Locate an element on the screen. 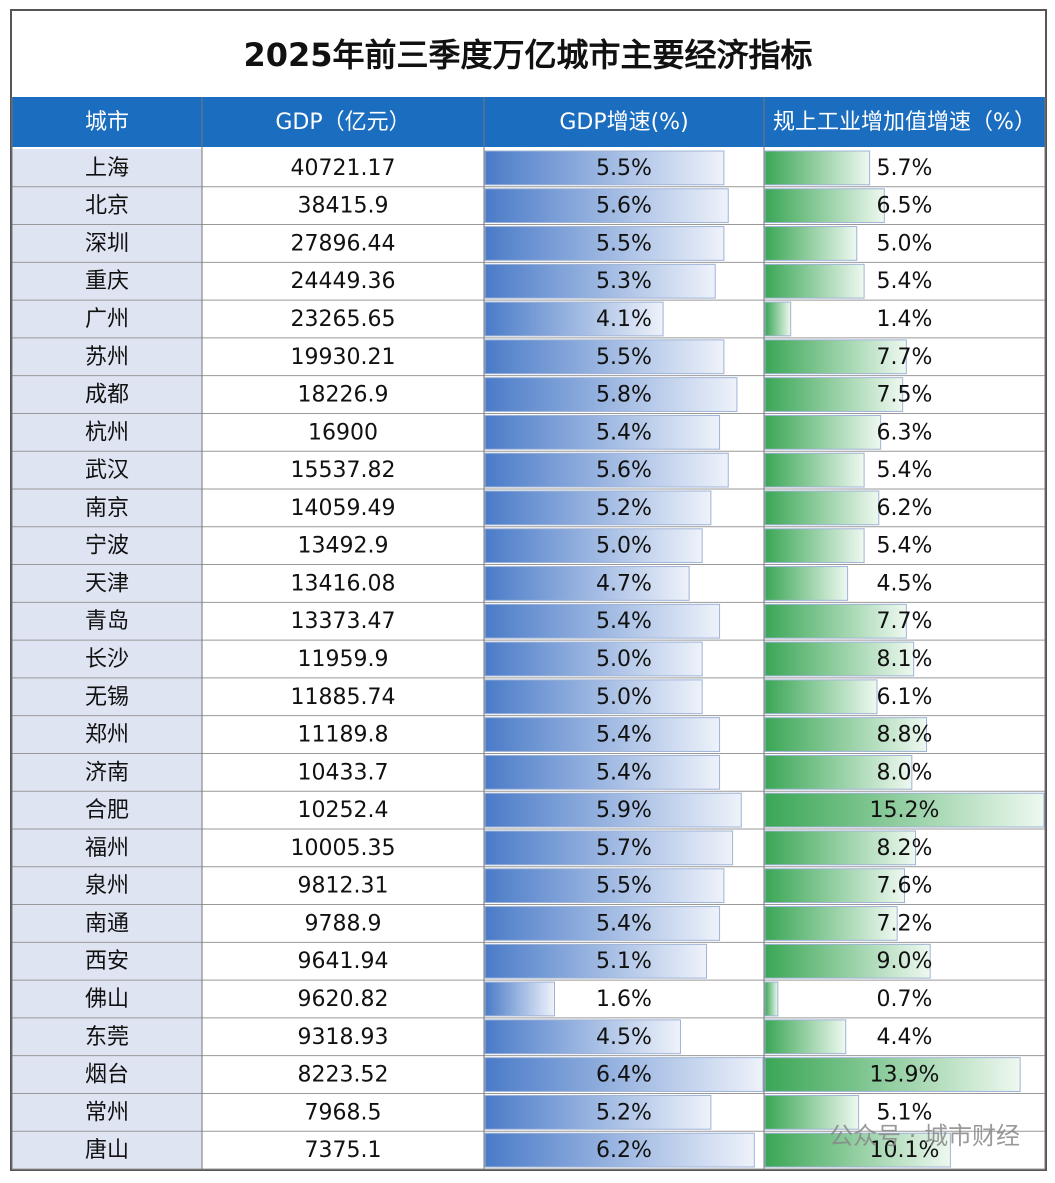 This screenshot has height=1183, width=1055. city-cell: 福州 is located at coordinates (107, 848).